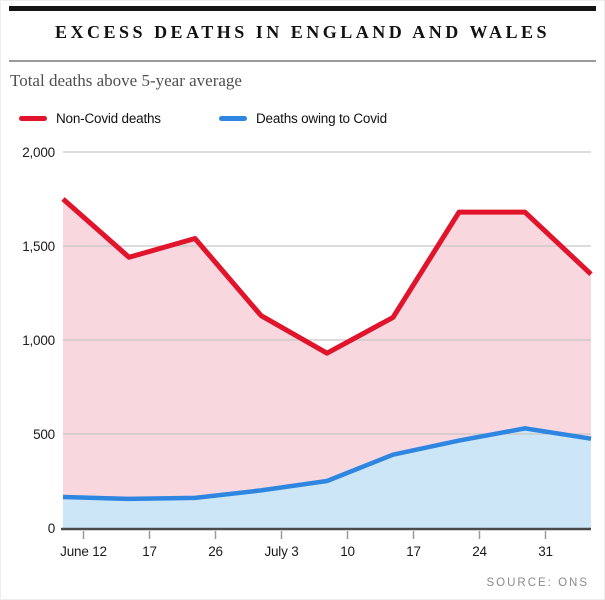 This screenshot has width=605, height=600. Describe the element at coordinates (215, 551) in the screenshot. I see `x-tick-label: 26` at that location.